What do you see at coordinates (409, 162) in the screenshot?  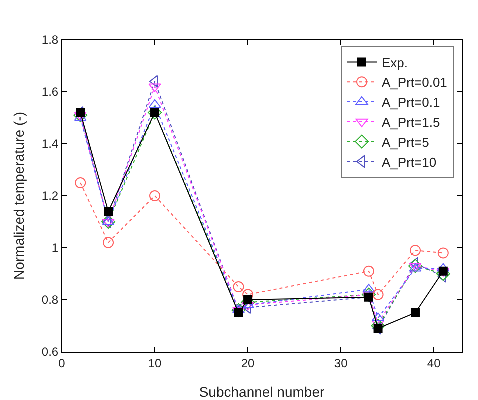 I see `legend-label: A_Prt=10` at bounding box center [409, 162].